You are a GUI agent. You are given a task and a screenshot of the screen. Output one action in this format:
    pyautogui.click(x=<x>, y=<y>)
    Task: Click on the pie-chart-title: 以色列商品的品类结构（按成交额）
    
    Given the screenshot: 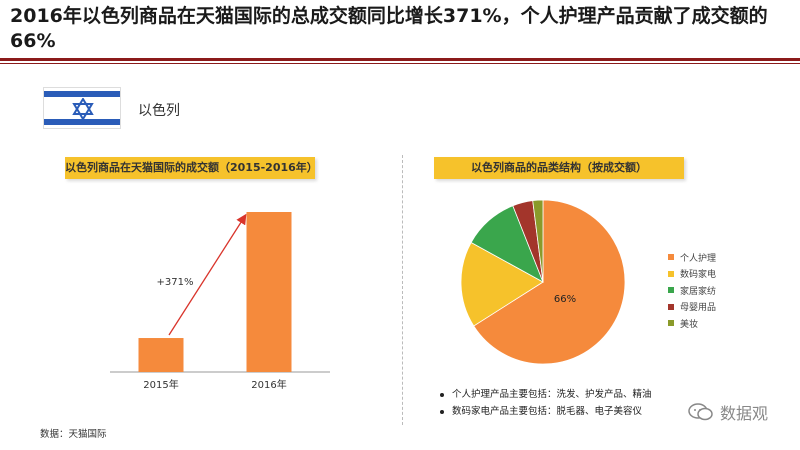 What is the action you would take?
    pyautogui.click(x=559, y=168)
    